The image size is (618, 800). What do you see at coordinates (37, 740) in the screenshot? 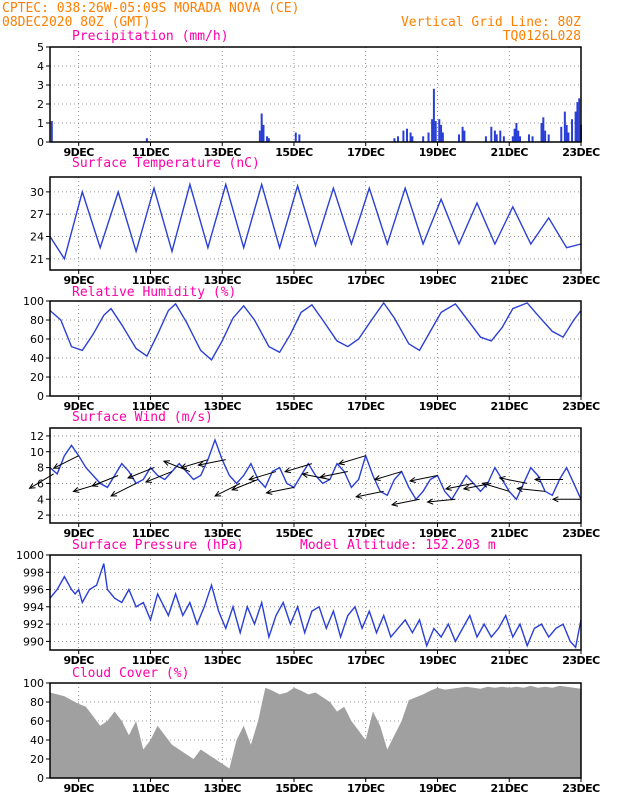
I see `ytick-label: 40` at bounding box center [37, 740].